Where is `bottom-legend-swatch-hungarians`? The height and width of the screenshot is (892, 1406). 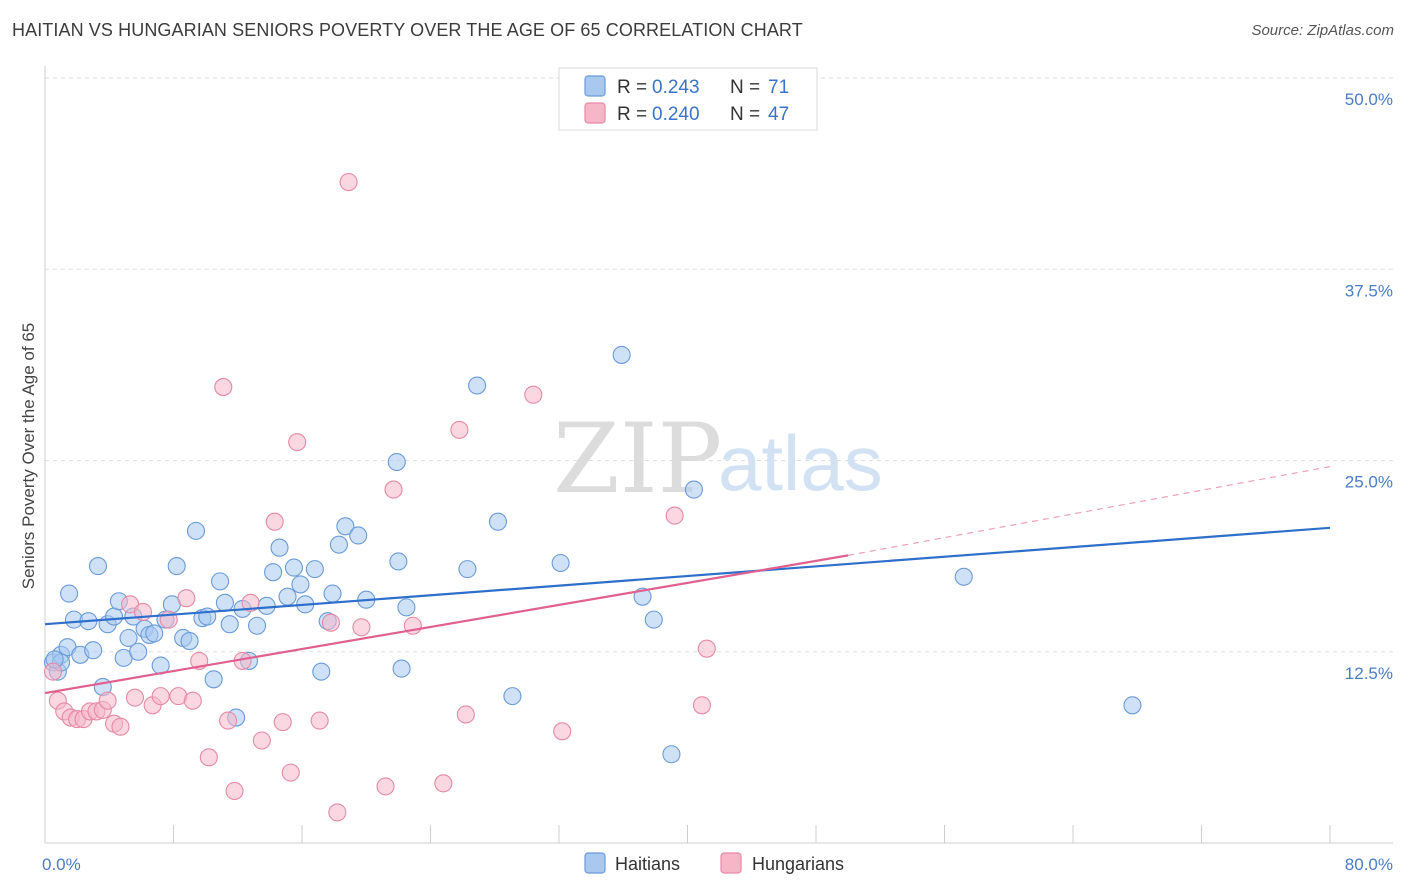
bottom-legend-swatch-hungarians is located at coordinates (731, 863).